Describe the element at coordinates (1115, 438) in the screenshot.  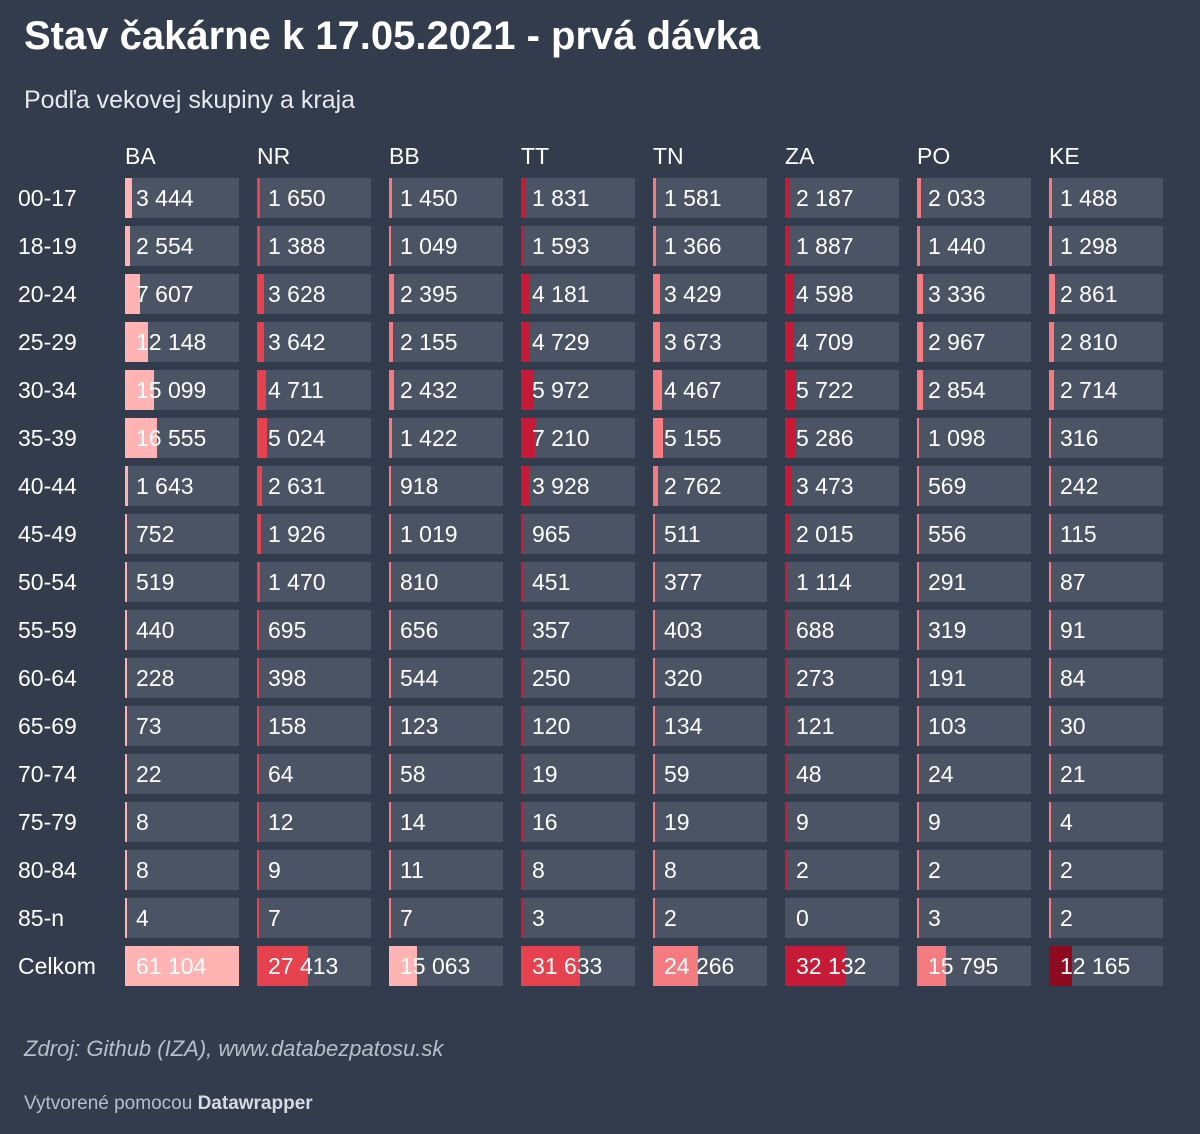
I see `table-cell: 316` at that location.